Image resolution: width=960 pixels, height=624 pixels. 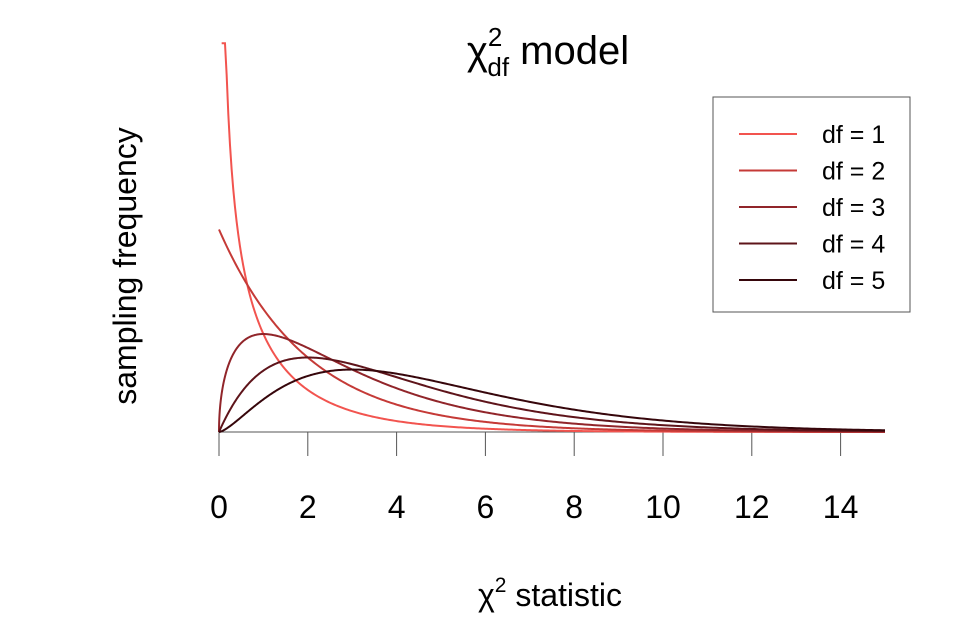 I want to click on x-tick-label: 0, so click(x=219, y=507).